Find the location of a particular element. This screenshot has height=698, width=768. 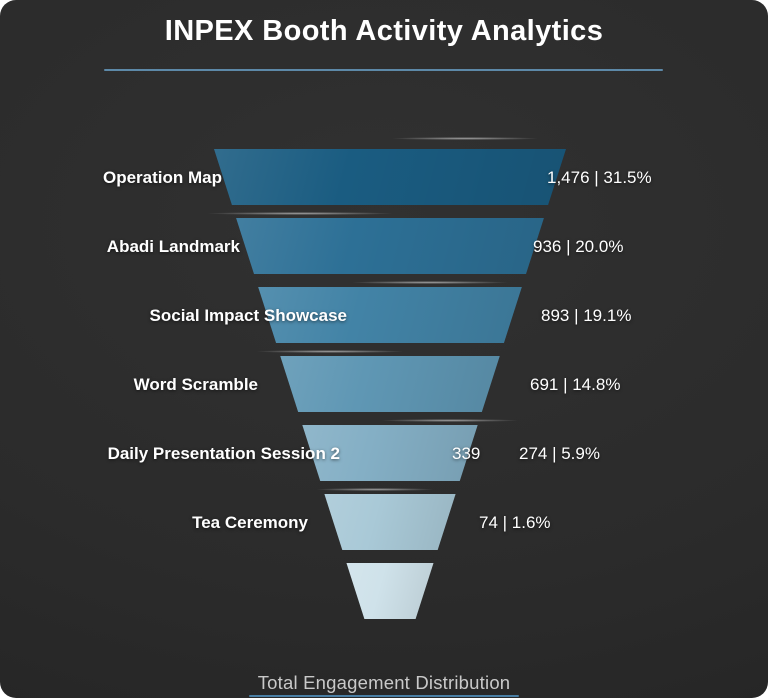

funnel-segment-label: Daily Presentation Session 2 is located at coordinates (223, 453).